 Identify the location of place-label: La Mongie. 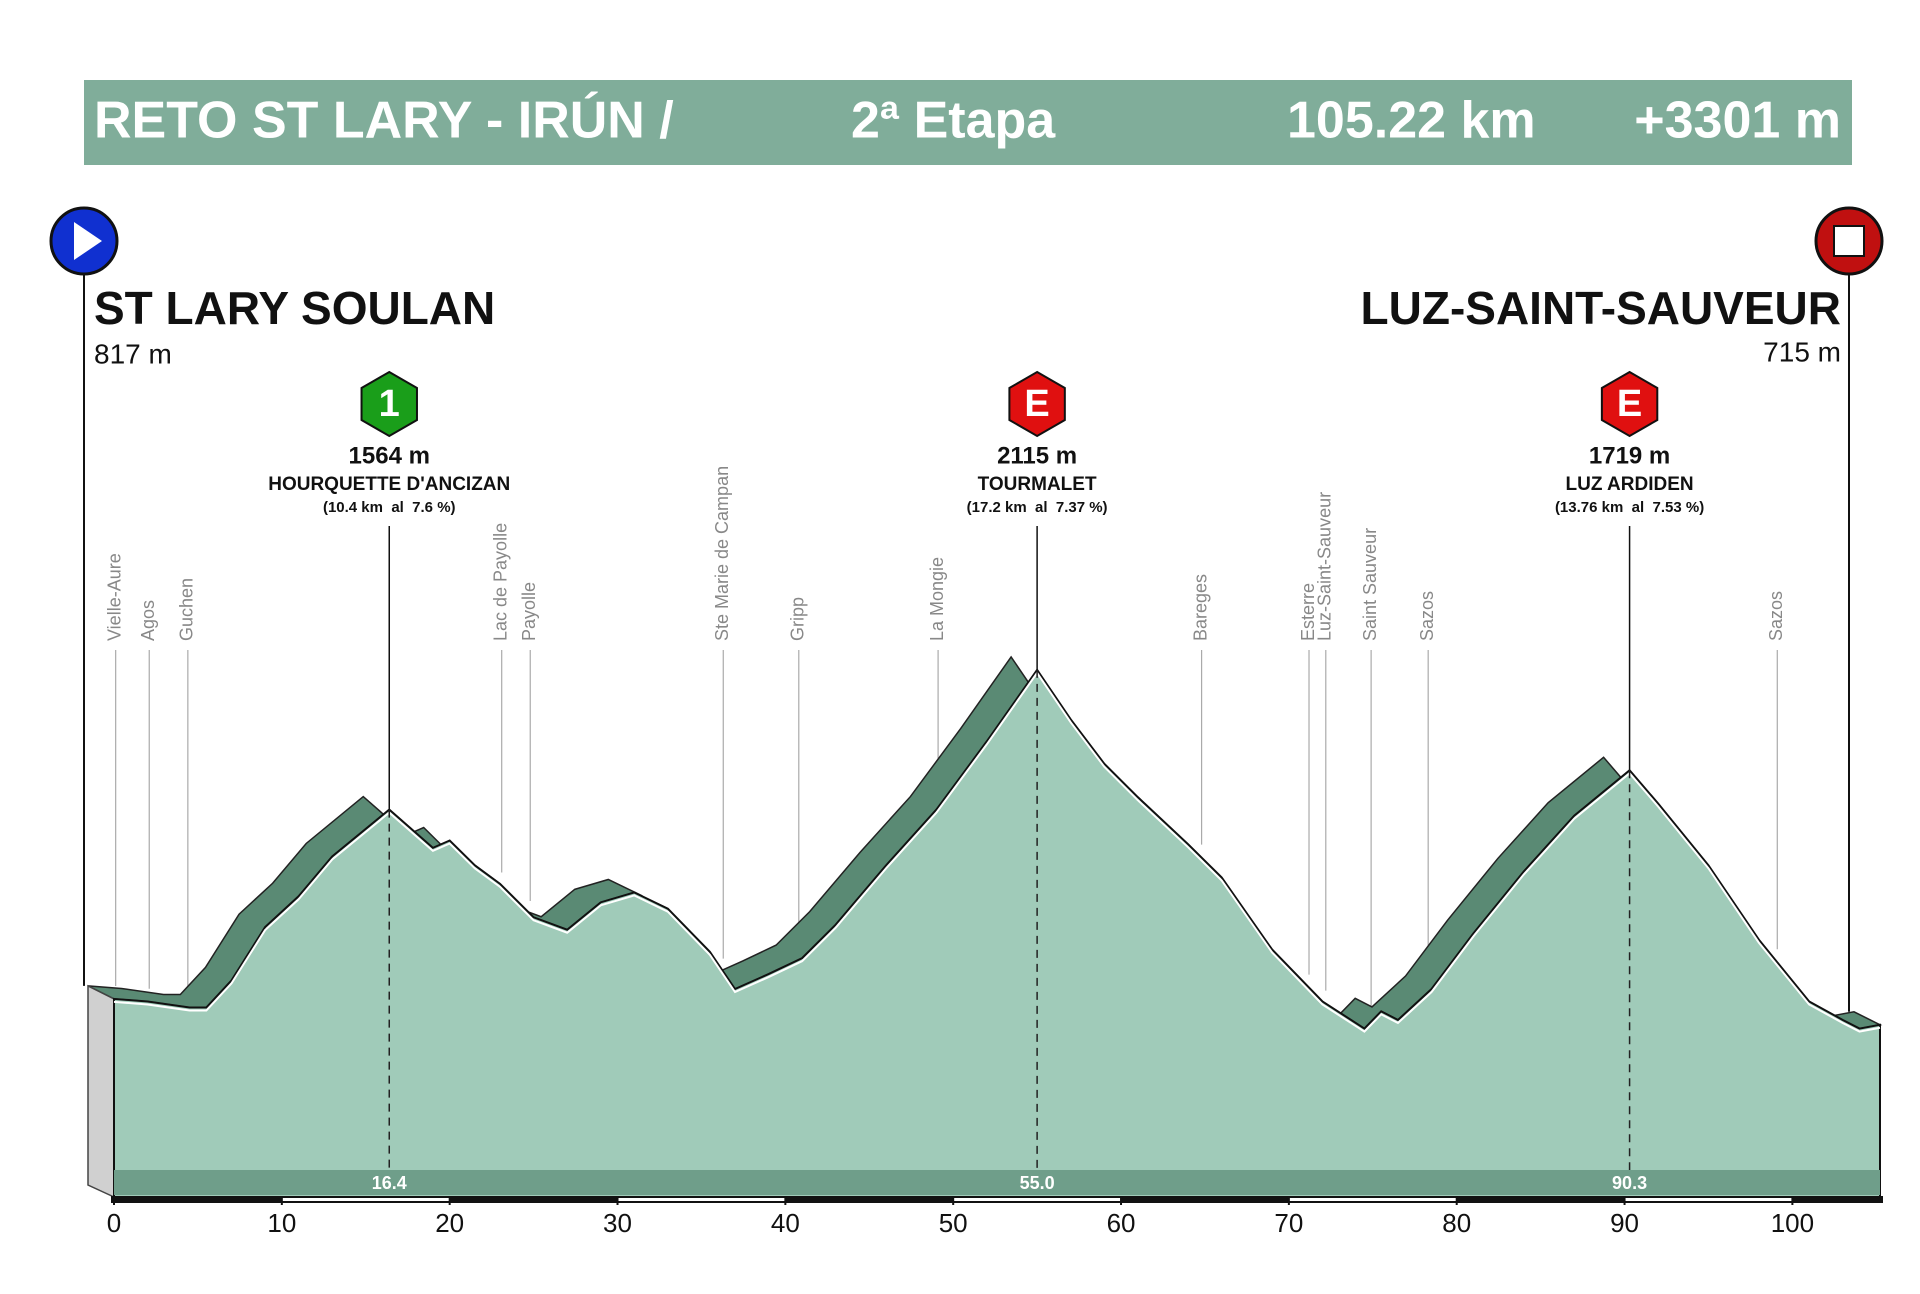
(937, 599).